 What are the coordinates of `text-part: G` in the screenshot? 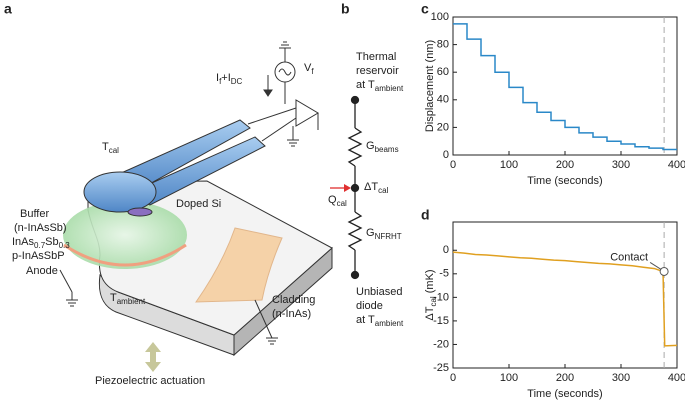 It's located at (370, 233).